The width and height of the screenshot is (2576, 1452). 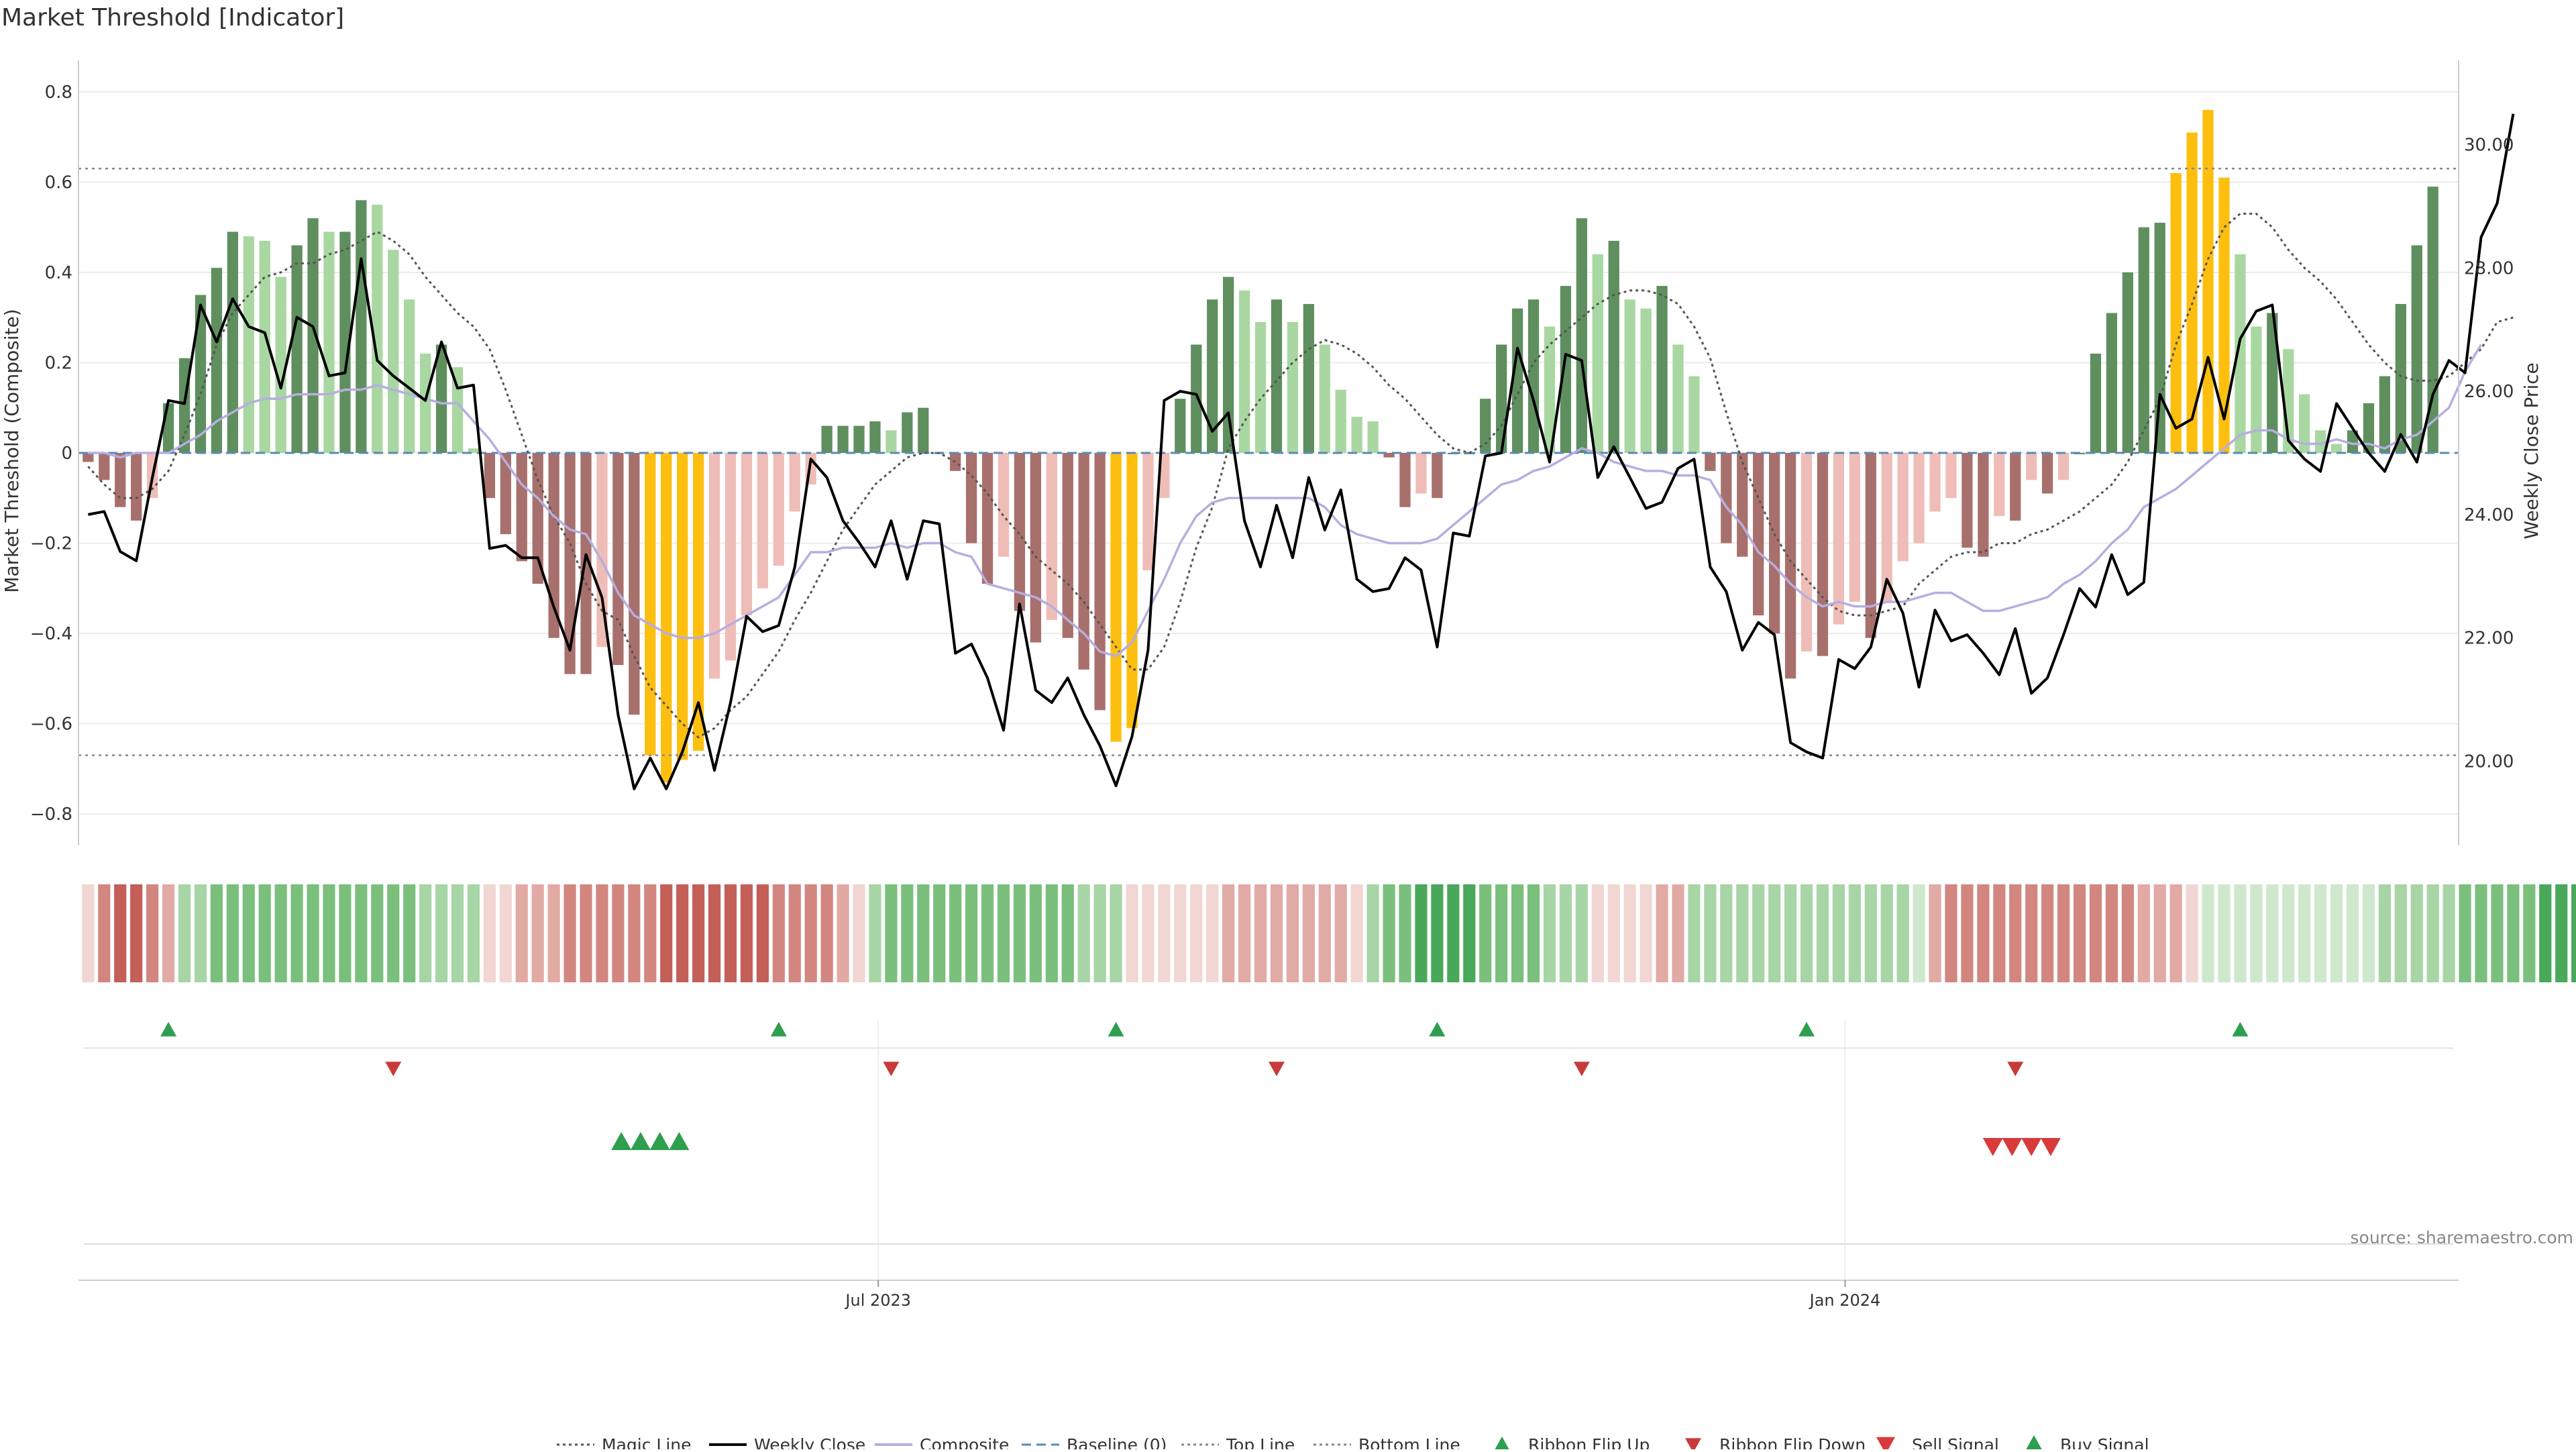 I want to click on legend-label: Magic Line, so click(x=647, y=1442).